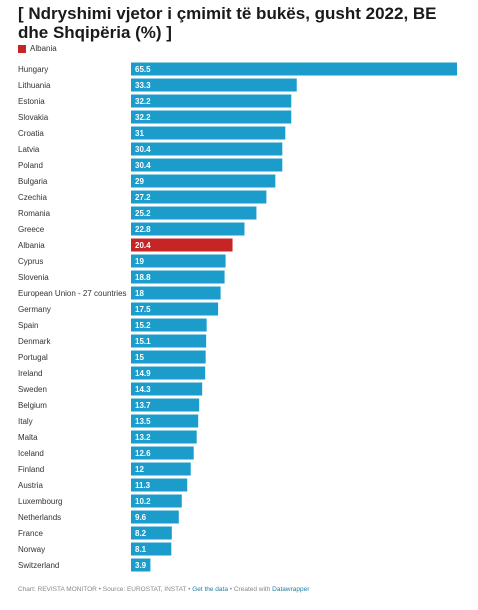  Describe the element at coordinates (31, 245) in the screenshot. I see `category-label-albania: Albania` at that location.